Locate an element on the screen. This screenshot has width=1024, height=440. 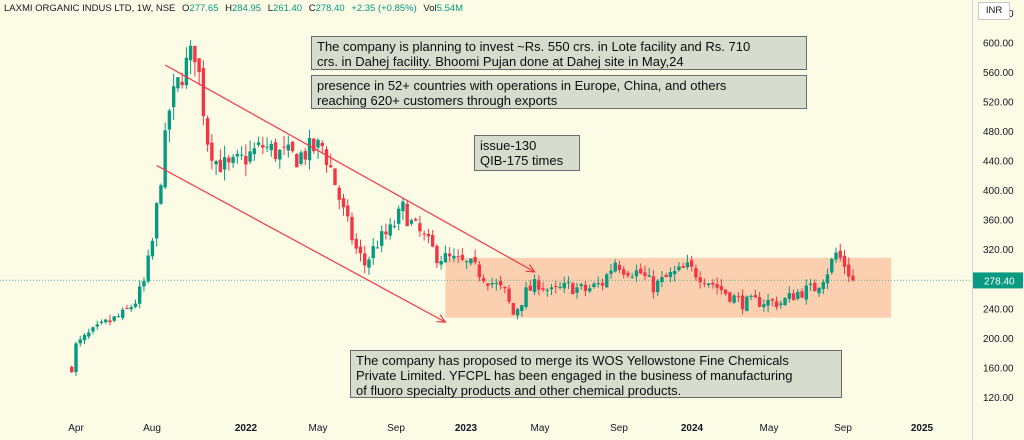
x-tick-label: Sep is located at coordinates (619, 428).